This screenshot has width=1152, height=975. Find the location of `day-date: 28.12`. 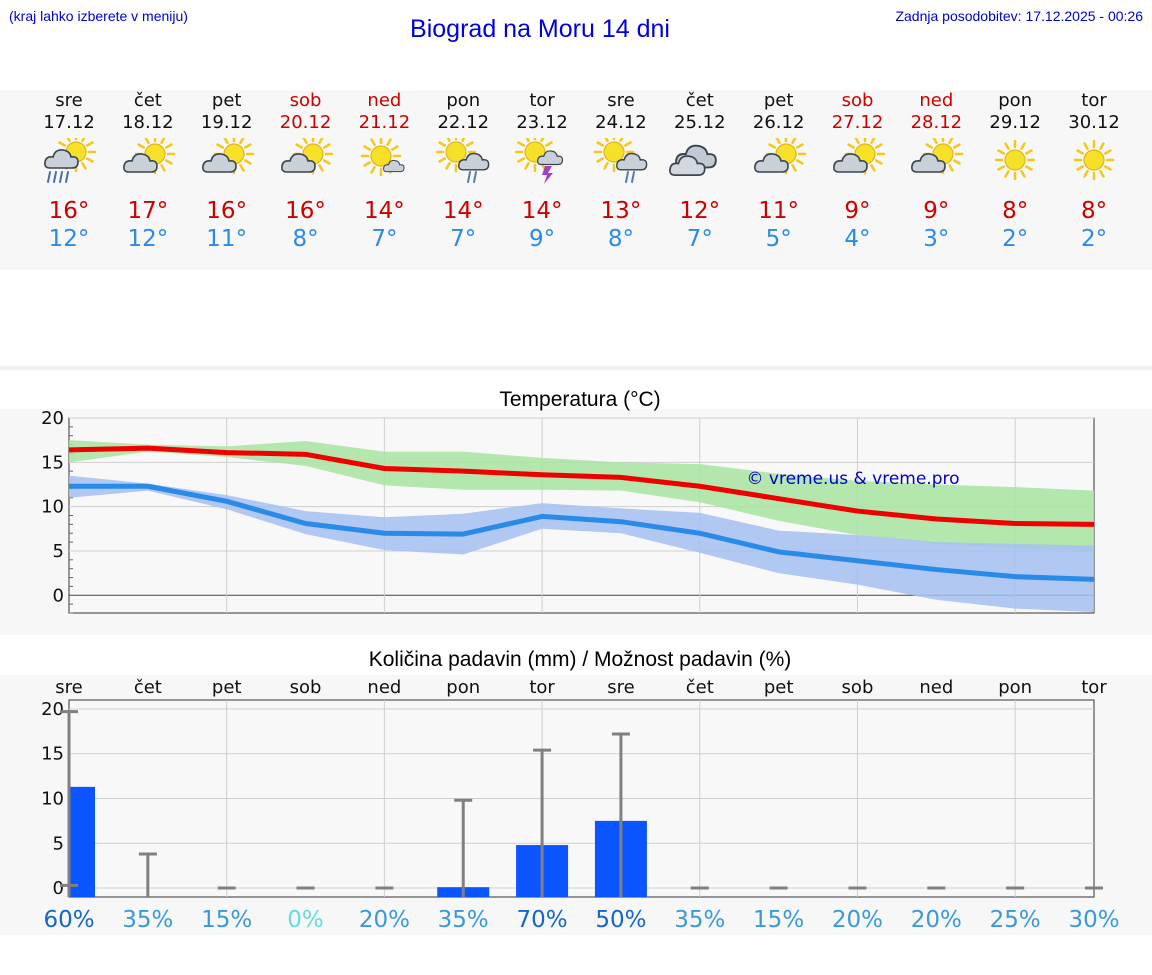

day-date: 28.12 is located at coordinates (936, 122).